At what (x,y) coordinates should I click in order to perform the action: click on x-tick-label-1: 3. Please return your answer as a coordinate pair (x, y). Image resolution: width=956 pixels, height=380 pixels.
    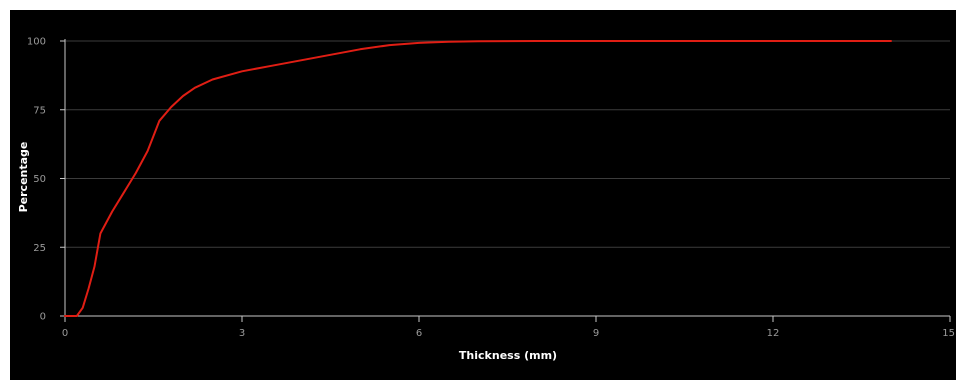
    Looking at the image, I should click on (242, 333).